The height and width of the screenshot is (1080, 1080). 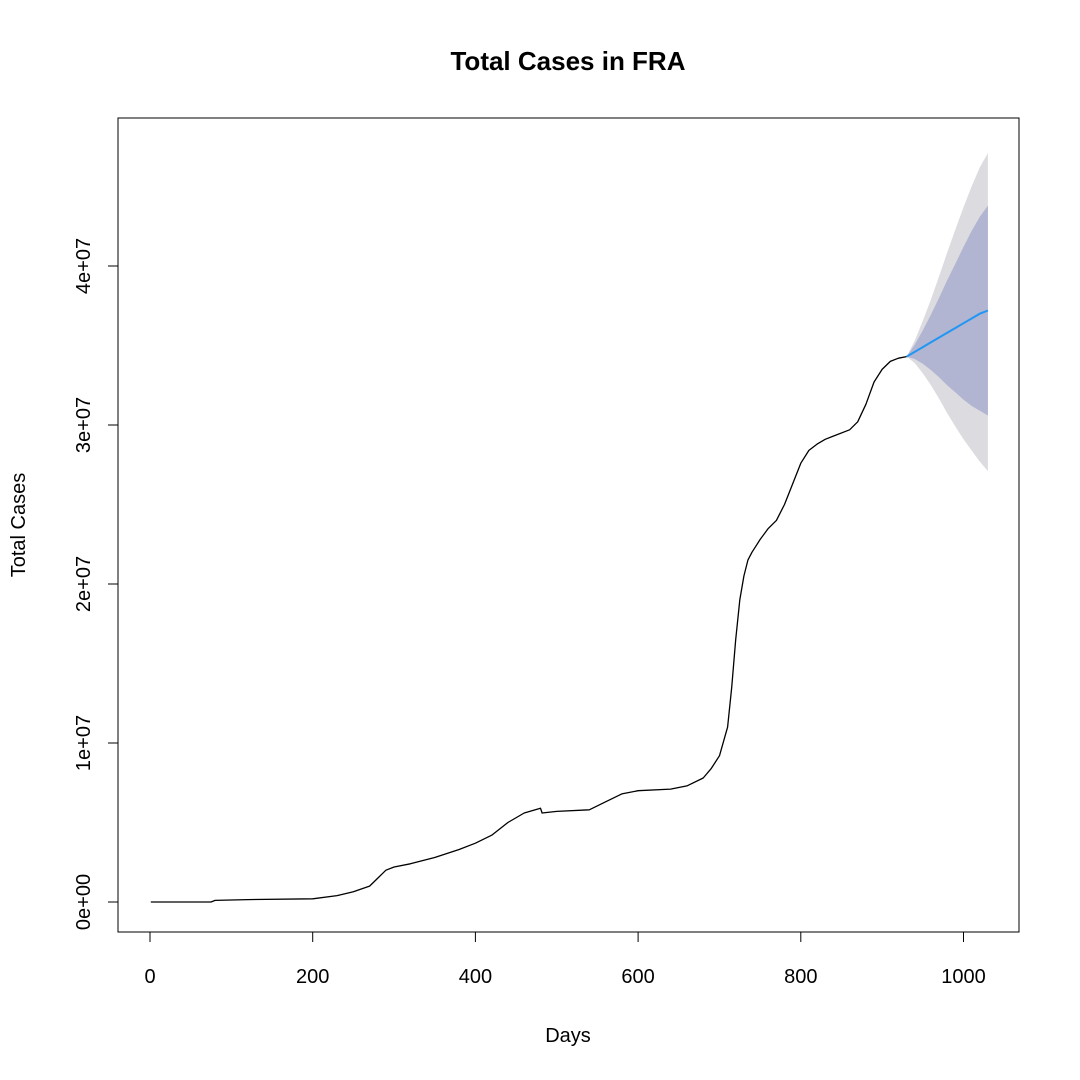 I want to click on x-axis: 0 200 400 600 800 1000, so click(x=565, y=959).